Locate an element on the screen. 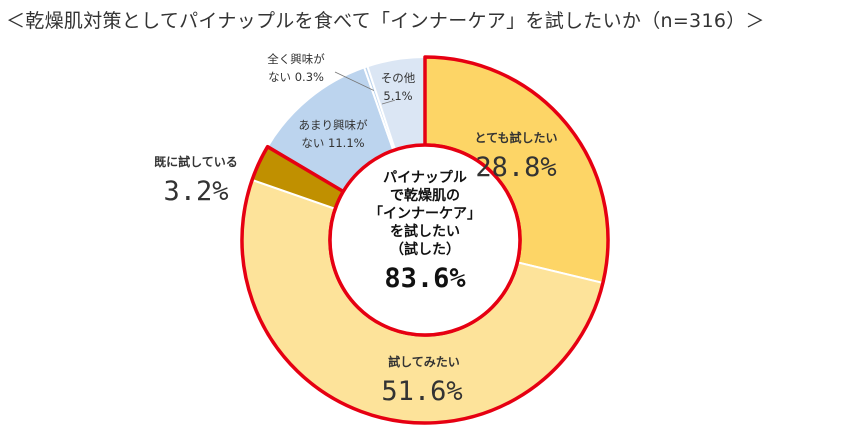 The image size is (849, 434). label-want-value: 51.6% is located at coordinates (421, 391).